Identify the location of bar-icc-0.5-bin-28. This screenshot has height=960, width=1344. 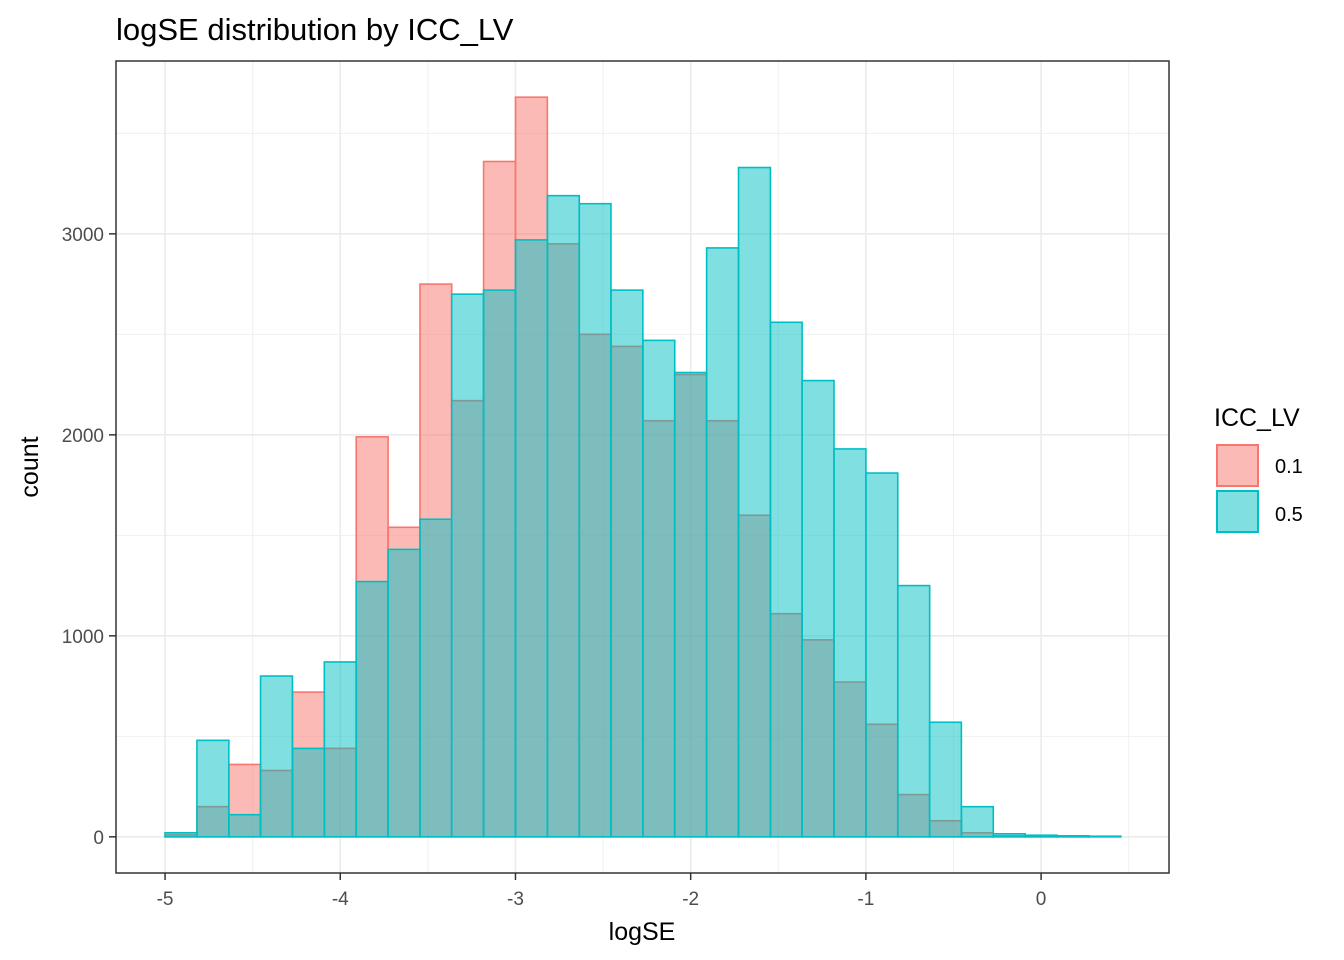
(1073, 836).